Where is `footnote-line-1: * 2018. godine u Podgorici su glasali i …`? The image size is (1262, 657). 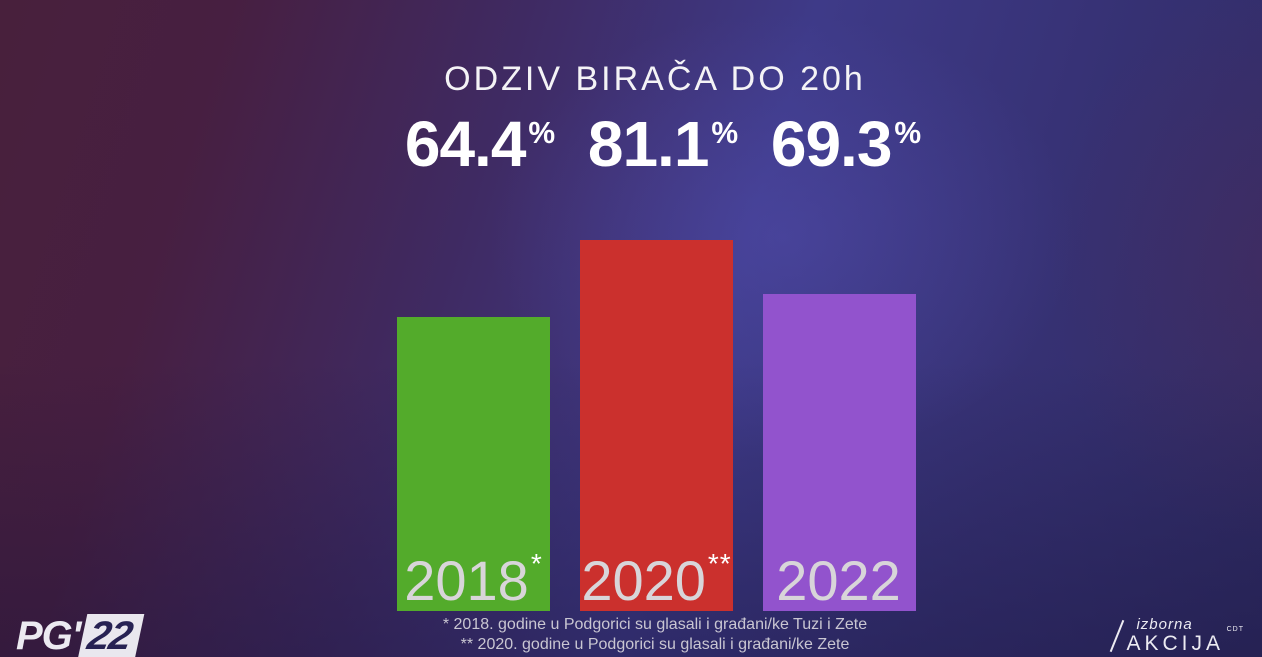
footnote-line-1: * 2018. godine u Podgorici su glasali i … is located at coordinates (655, 624).